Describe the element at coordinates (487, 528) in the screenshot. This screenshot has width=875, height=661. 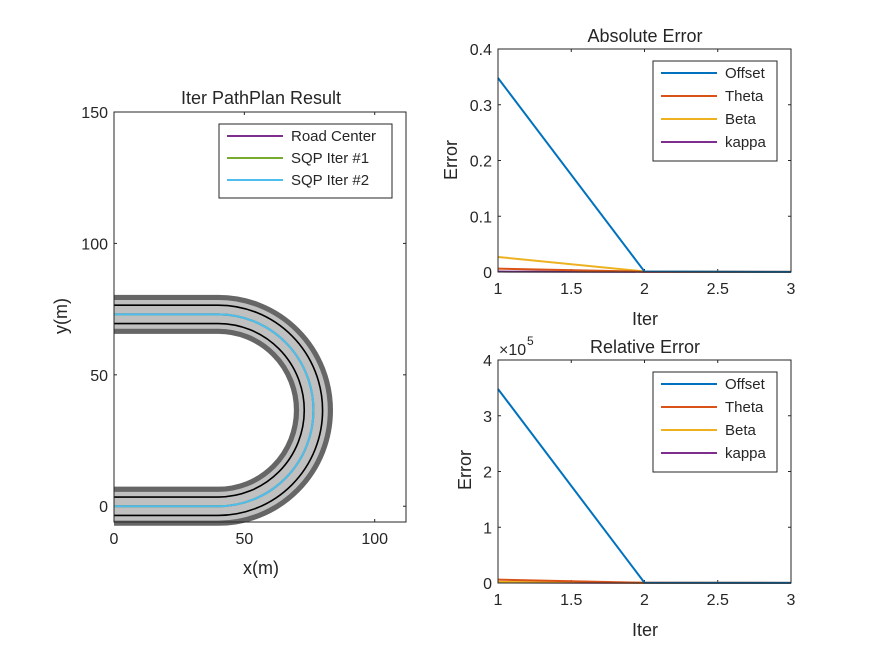
I see `relative-error-ytick-label: 1` at that location.